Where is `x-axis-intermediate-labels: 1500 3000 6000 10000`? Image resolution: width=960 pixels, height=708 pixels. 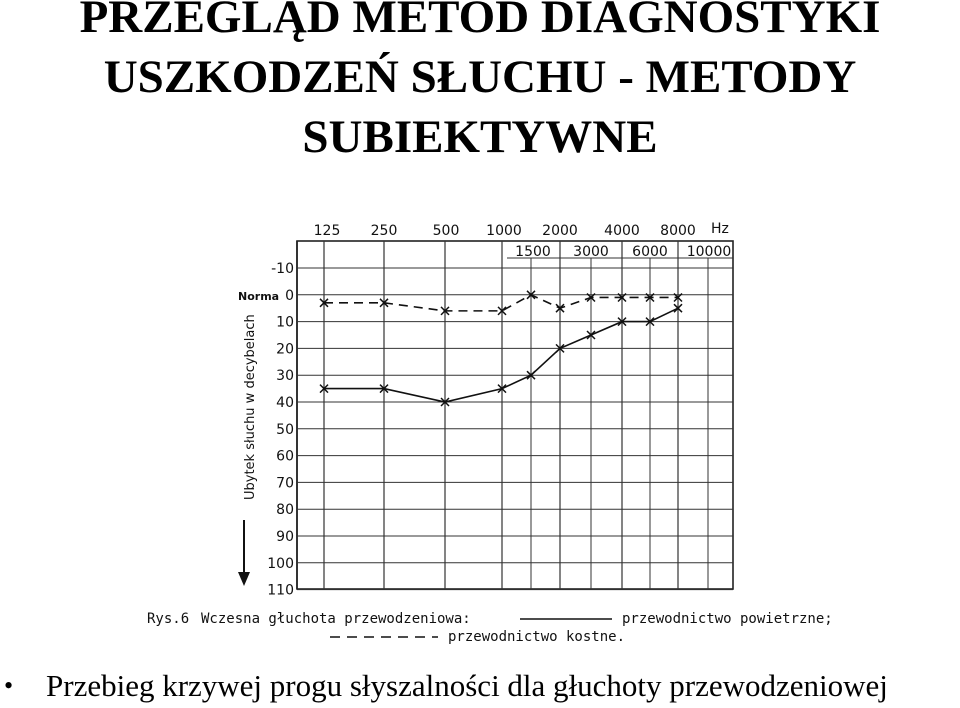
x-axis-intermediate-labels: 1500 3000 6000 10000 is located at coordinates (623, 252).